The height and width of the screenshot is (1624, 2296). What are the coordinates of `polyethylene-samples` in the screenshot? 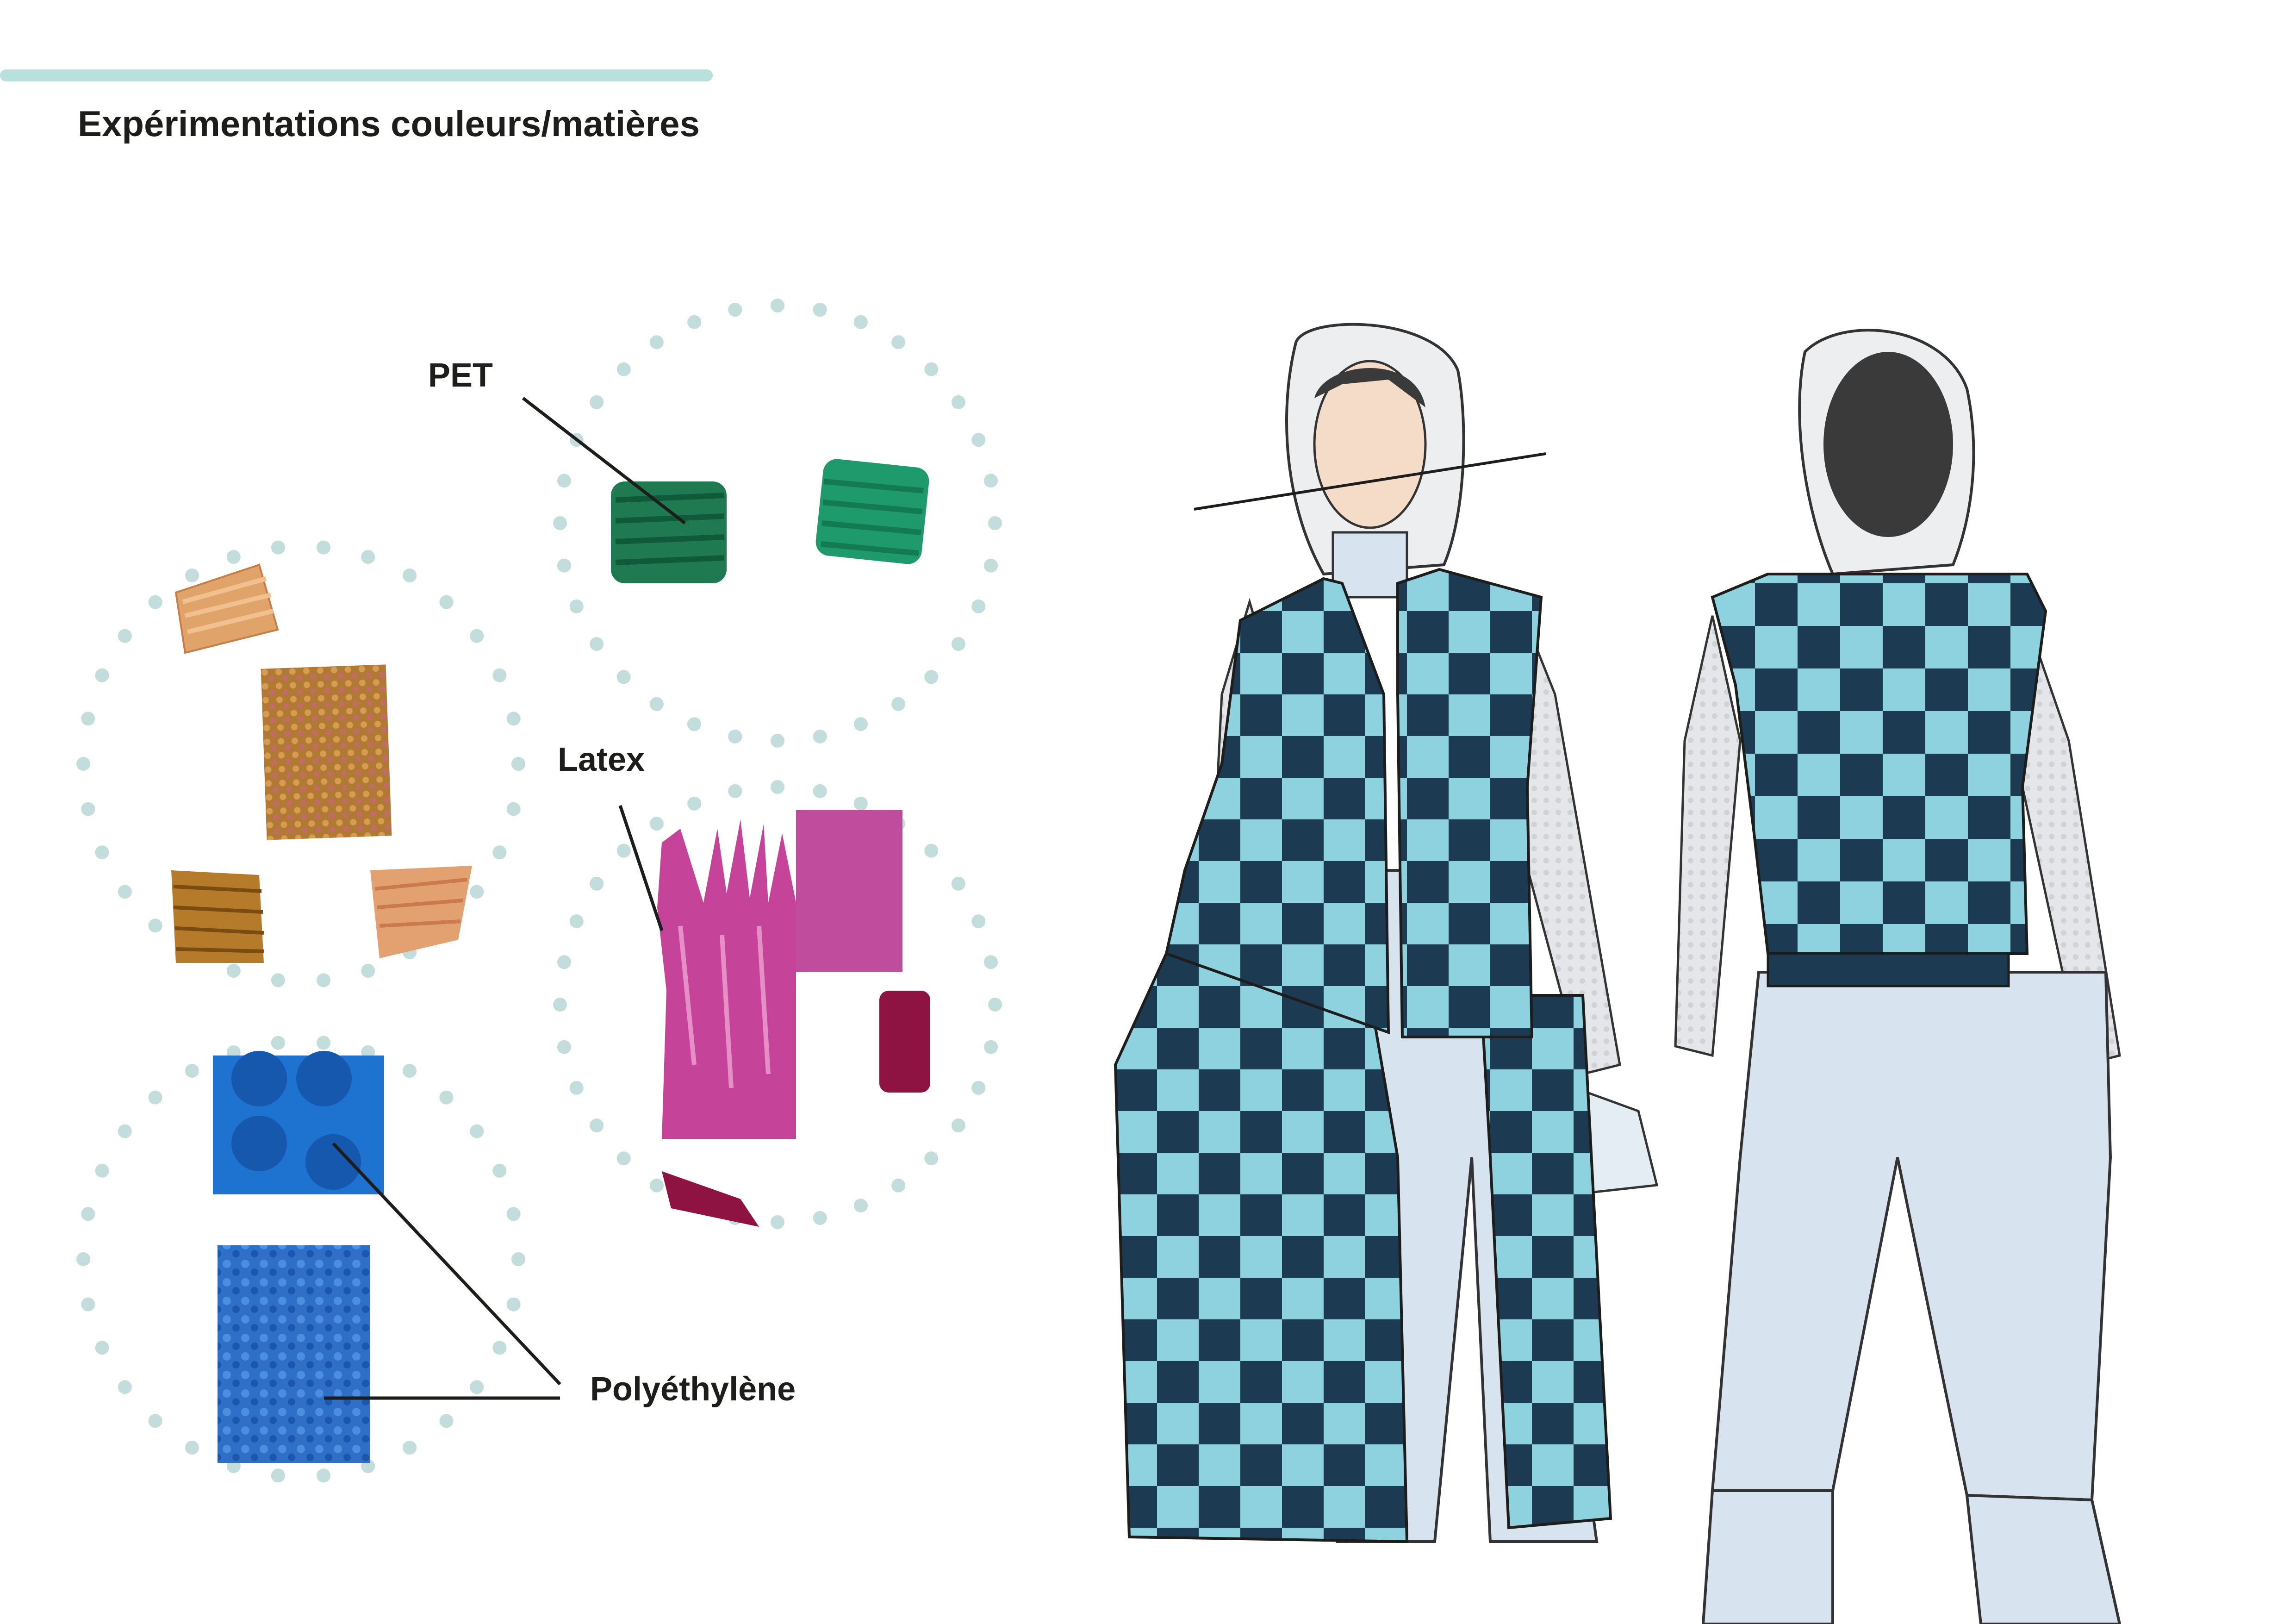 It's located at (298, 1257).